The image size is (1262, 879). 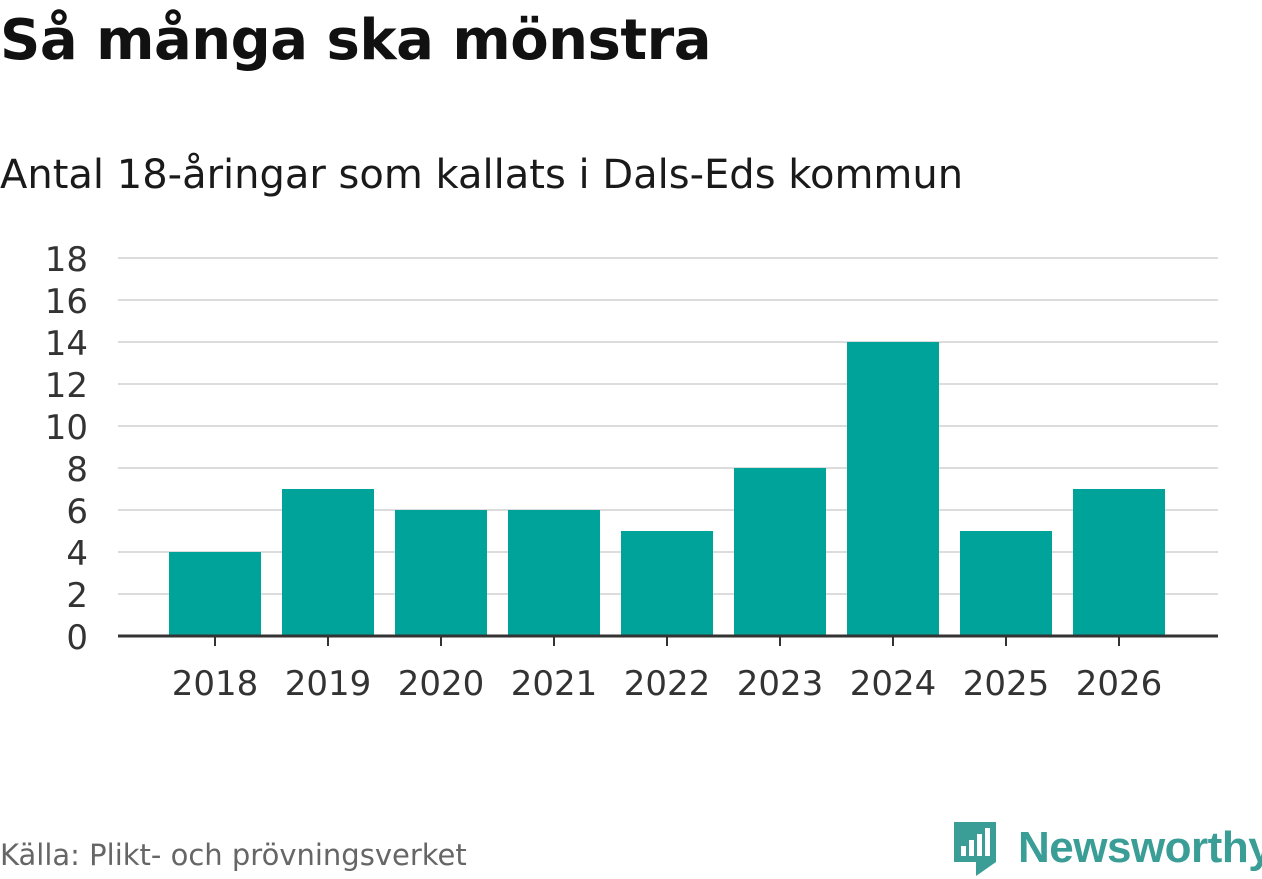 I want to click on brand-name: Newsworthy, so click(x=1140, y=847).